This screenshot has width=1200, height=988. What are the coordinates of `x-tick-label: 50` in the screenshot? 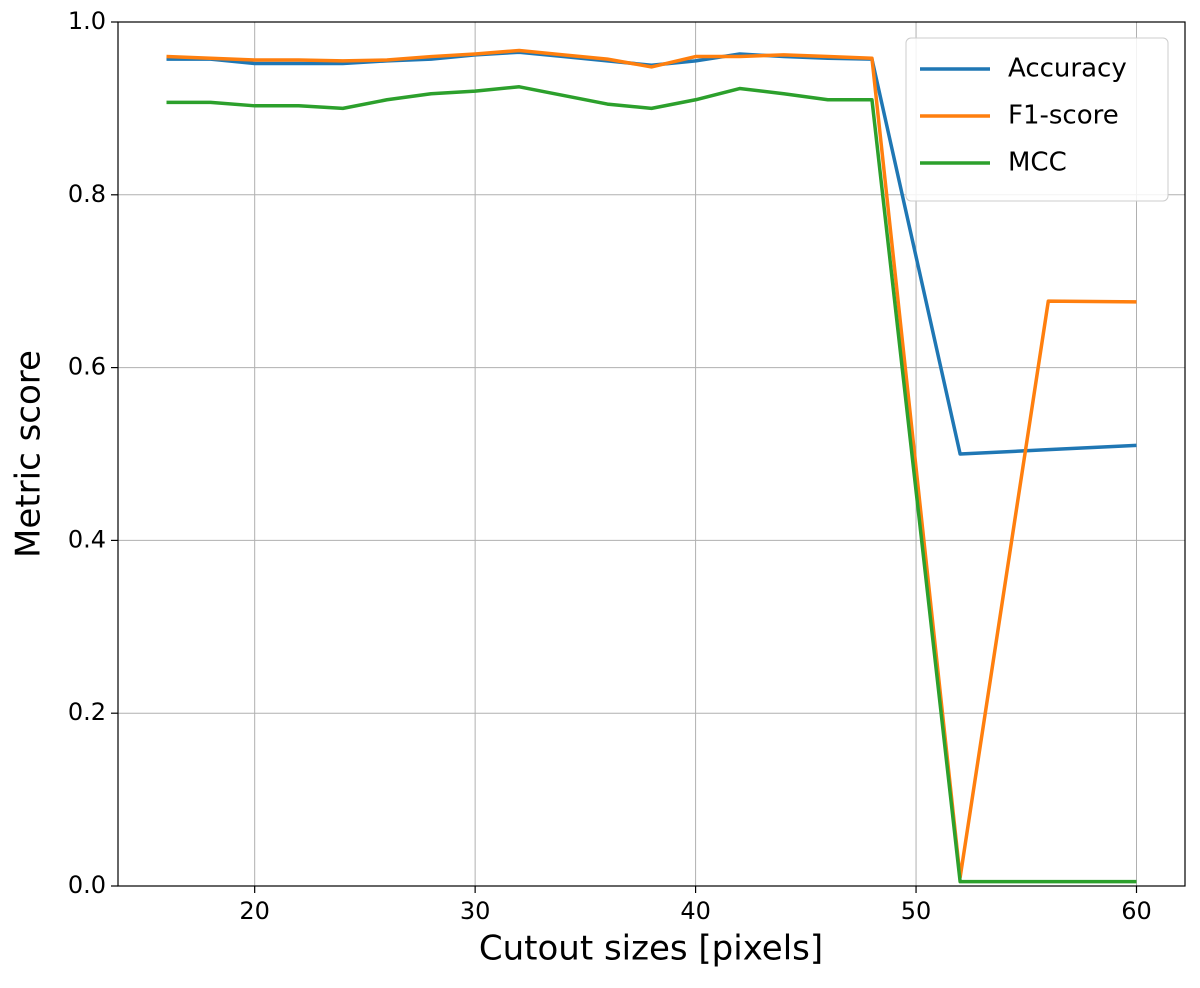 It's located at (916, 911).